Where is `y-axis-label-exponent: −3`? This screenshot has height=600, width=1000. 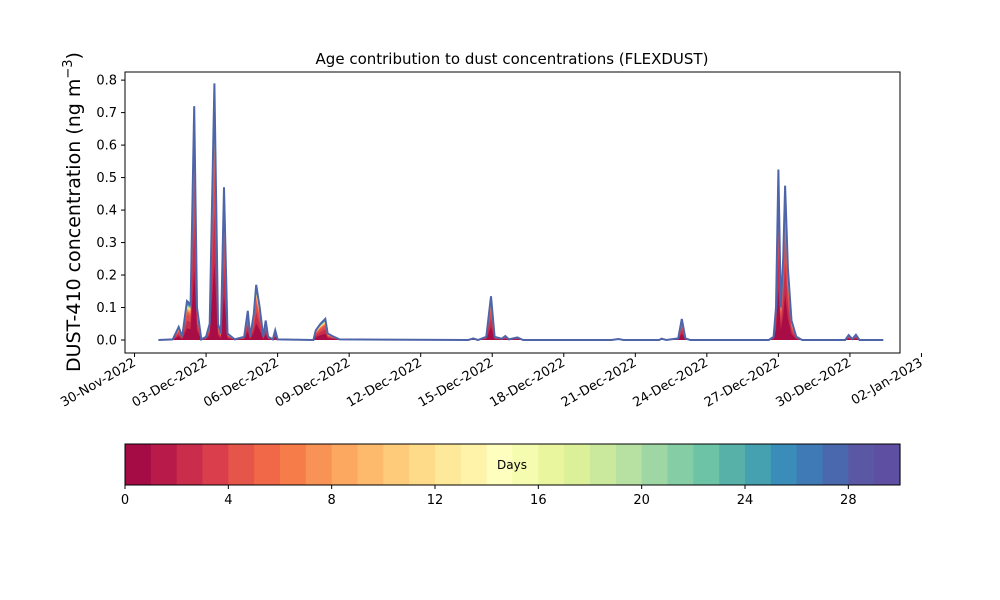 y-axis-label-exponent: −3 is located at coordinates (68, 68).